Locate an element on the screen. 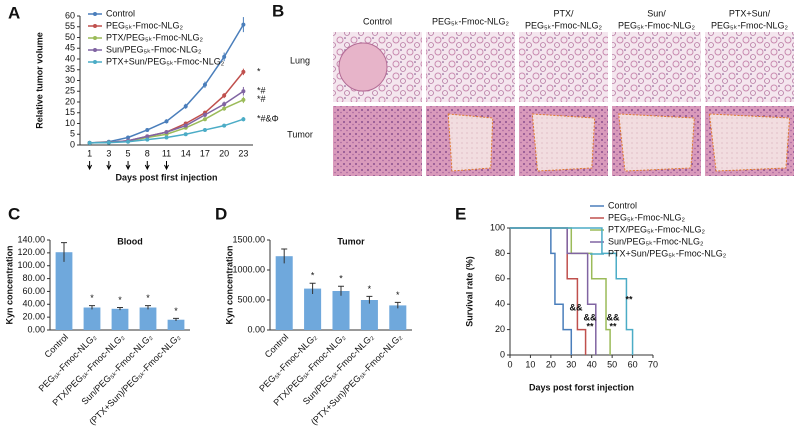  significance-mark: *#&Φ is located at coordinates (268, 119).